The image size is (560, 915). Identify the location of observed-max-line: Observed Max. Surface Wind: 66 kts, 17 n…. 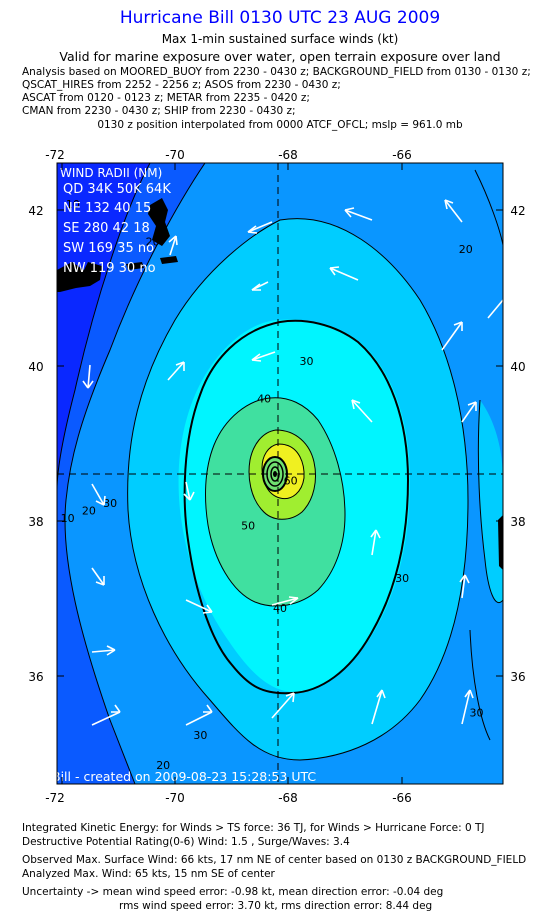
(274, 860).